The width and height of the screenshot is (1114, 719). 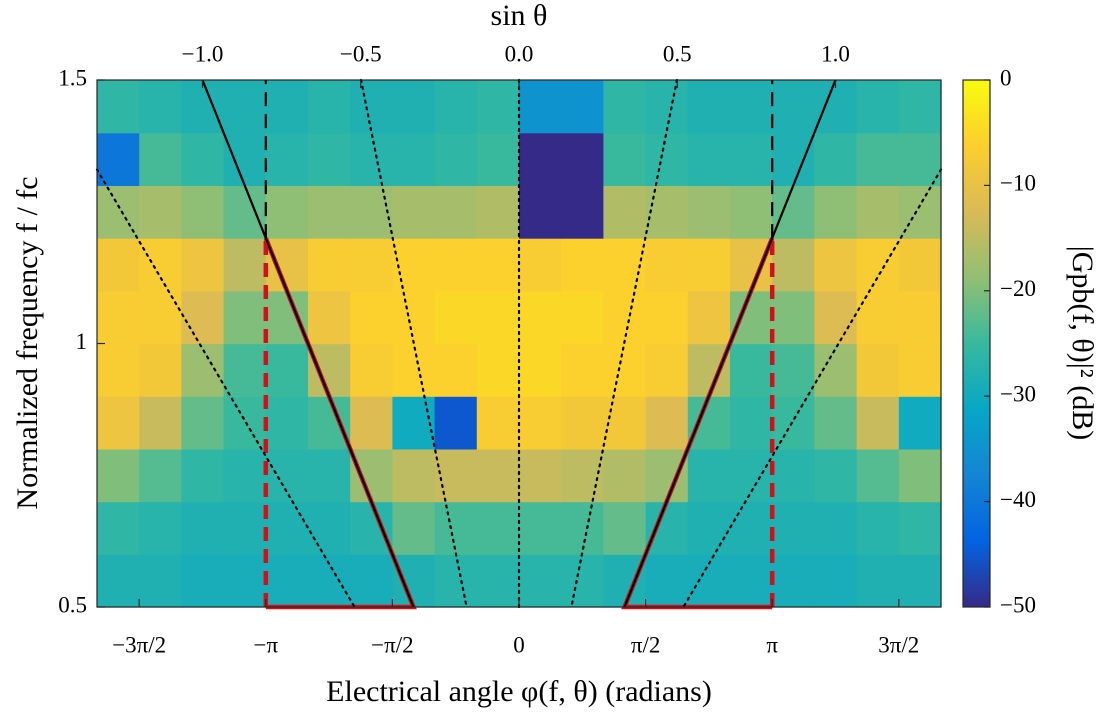 I want to click on colorbar-tick-label: −50, so click(x=1018, y=604).